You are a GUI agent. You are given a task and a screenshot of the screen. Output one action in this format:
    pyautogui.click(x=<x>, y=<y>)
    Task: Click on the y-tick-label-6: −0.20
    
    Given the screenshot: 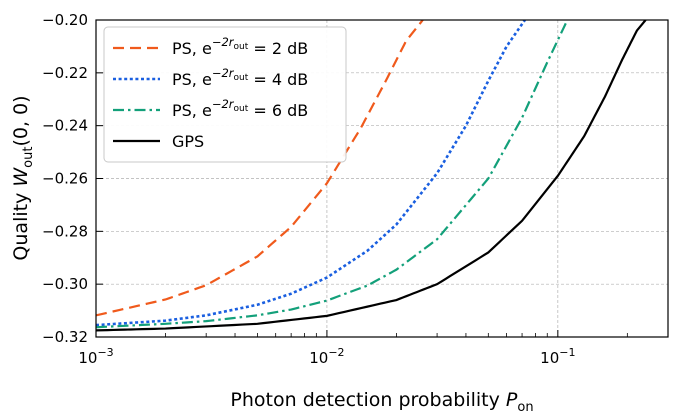 What is the action you would take?
    pyautogui.click(x=65, y=20)
    